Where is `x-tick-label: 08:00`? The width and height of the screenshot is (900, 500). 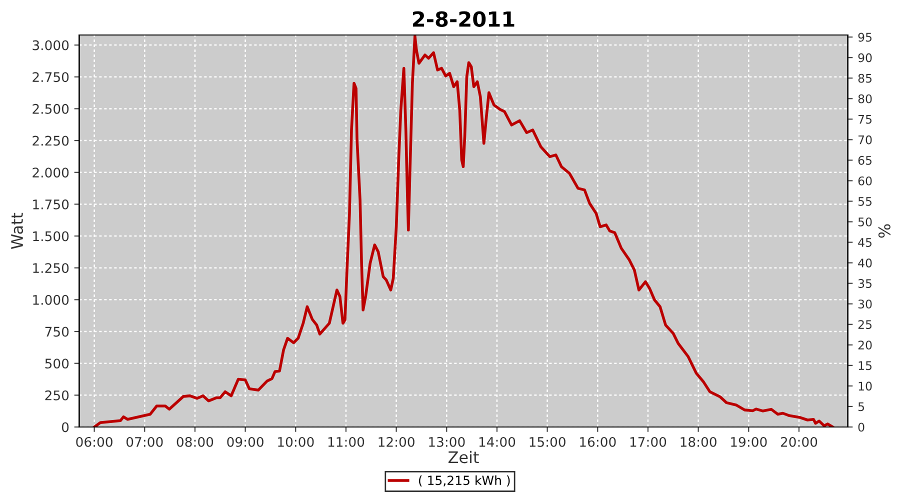 x-tick-label: 08:00 is located at coordinates (195, 441).